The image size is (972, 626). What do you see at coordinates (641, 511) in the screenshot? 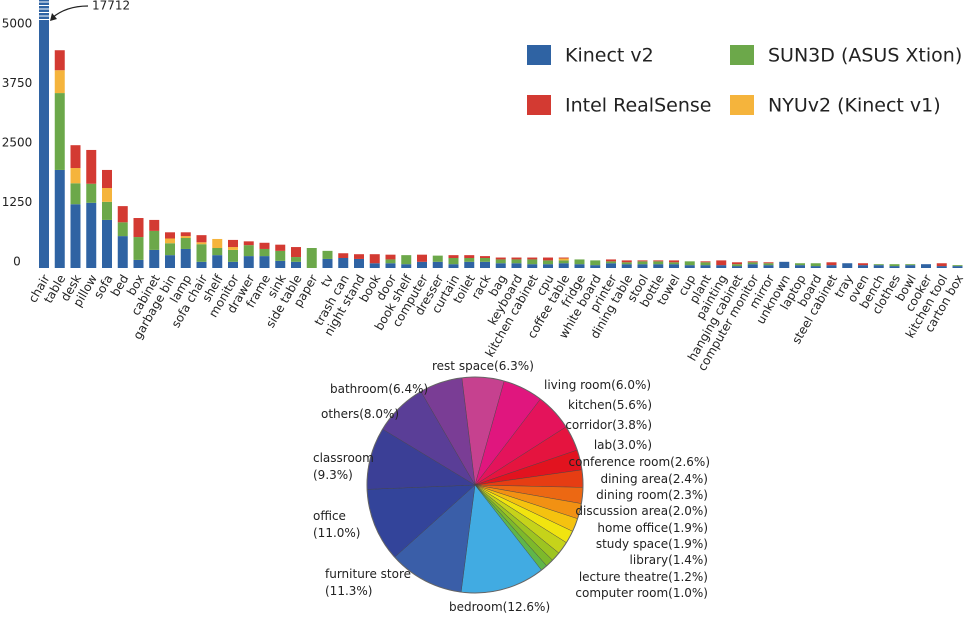
I see `pie-label: discussion area(2.0%)` at bounding box center [641, 511].